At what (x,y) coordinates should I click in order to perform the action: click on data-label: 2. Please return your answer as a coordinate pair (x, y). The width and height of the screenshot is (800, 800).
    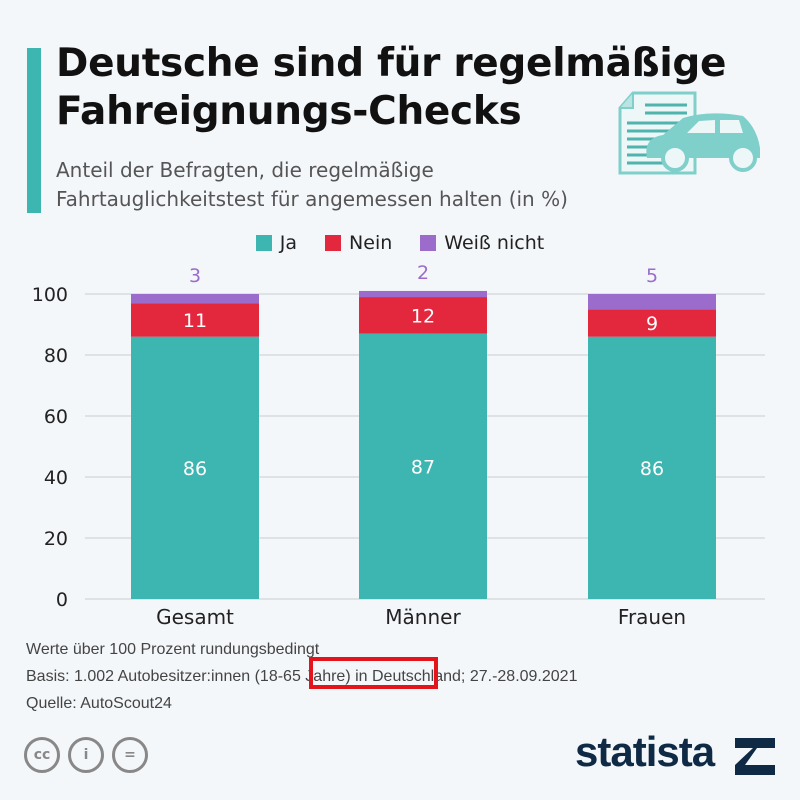
    Looking at the image, I should click on (423, 273).